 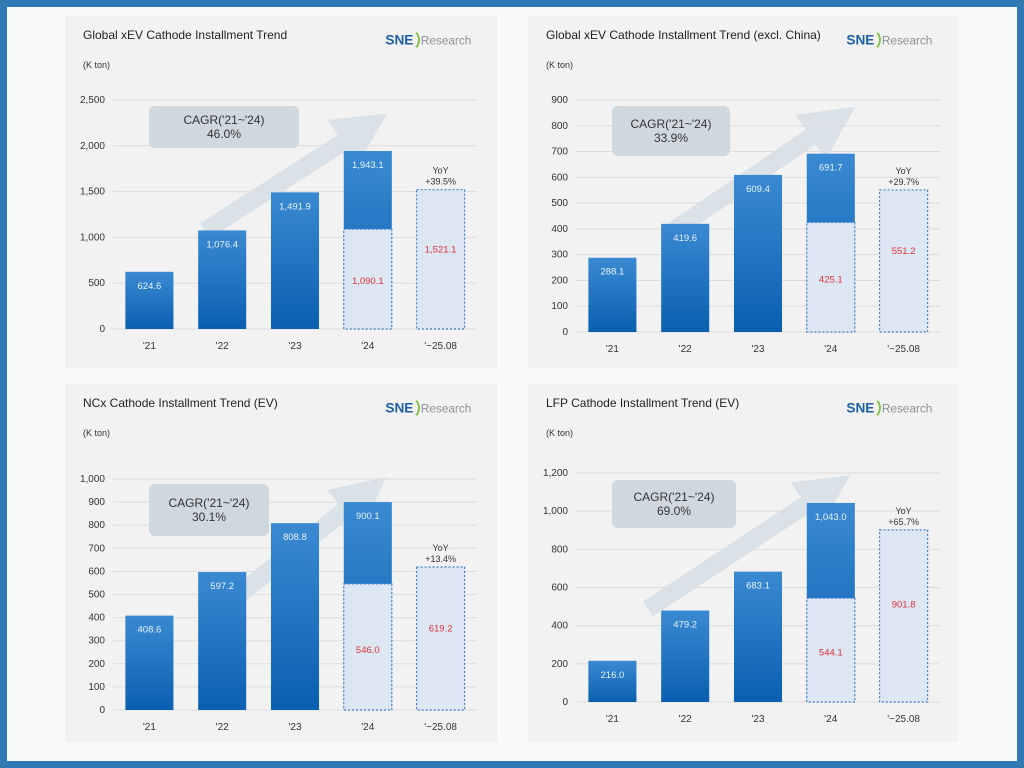 What do you see at coordinates (441, 628) in the screenshot?
I see `bar-value-label: 619.2` at bounding box center [441, 628].